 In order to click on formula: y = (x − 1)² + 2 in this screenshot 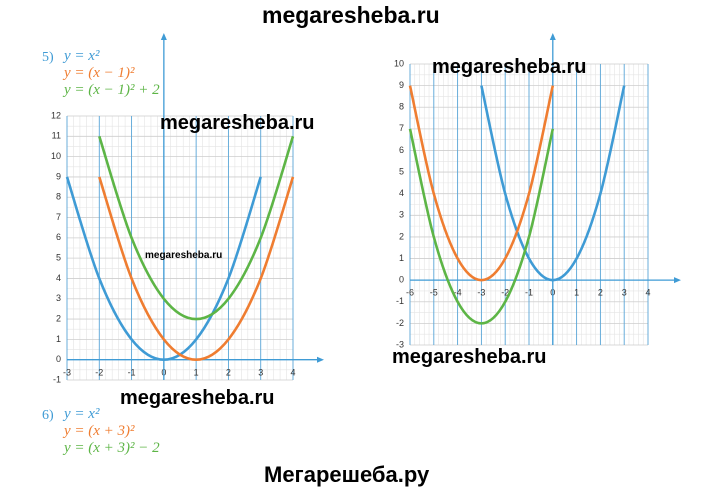, I will do `click(112, 90)`.